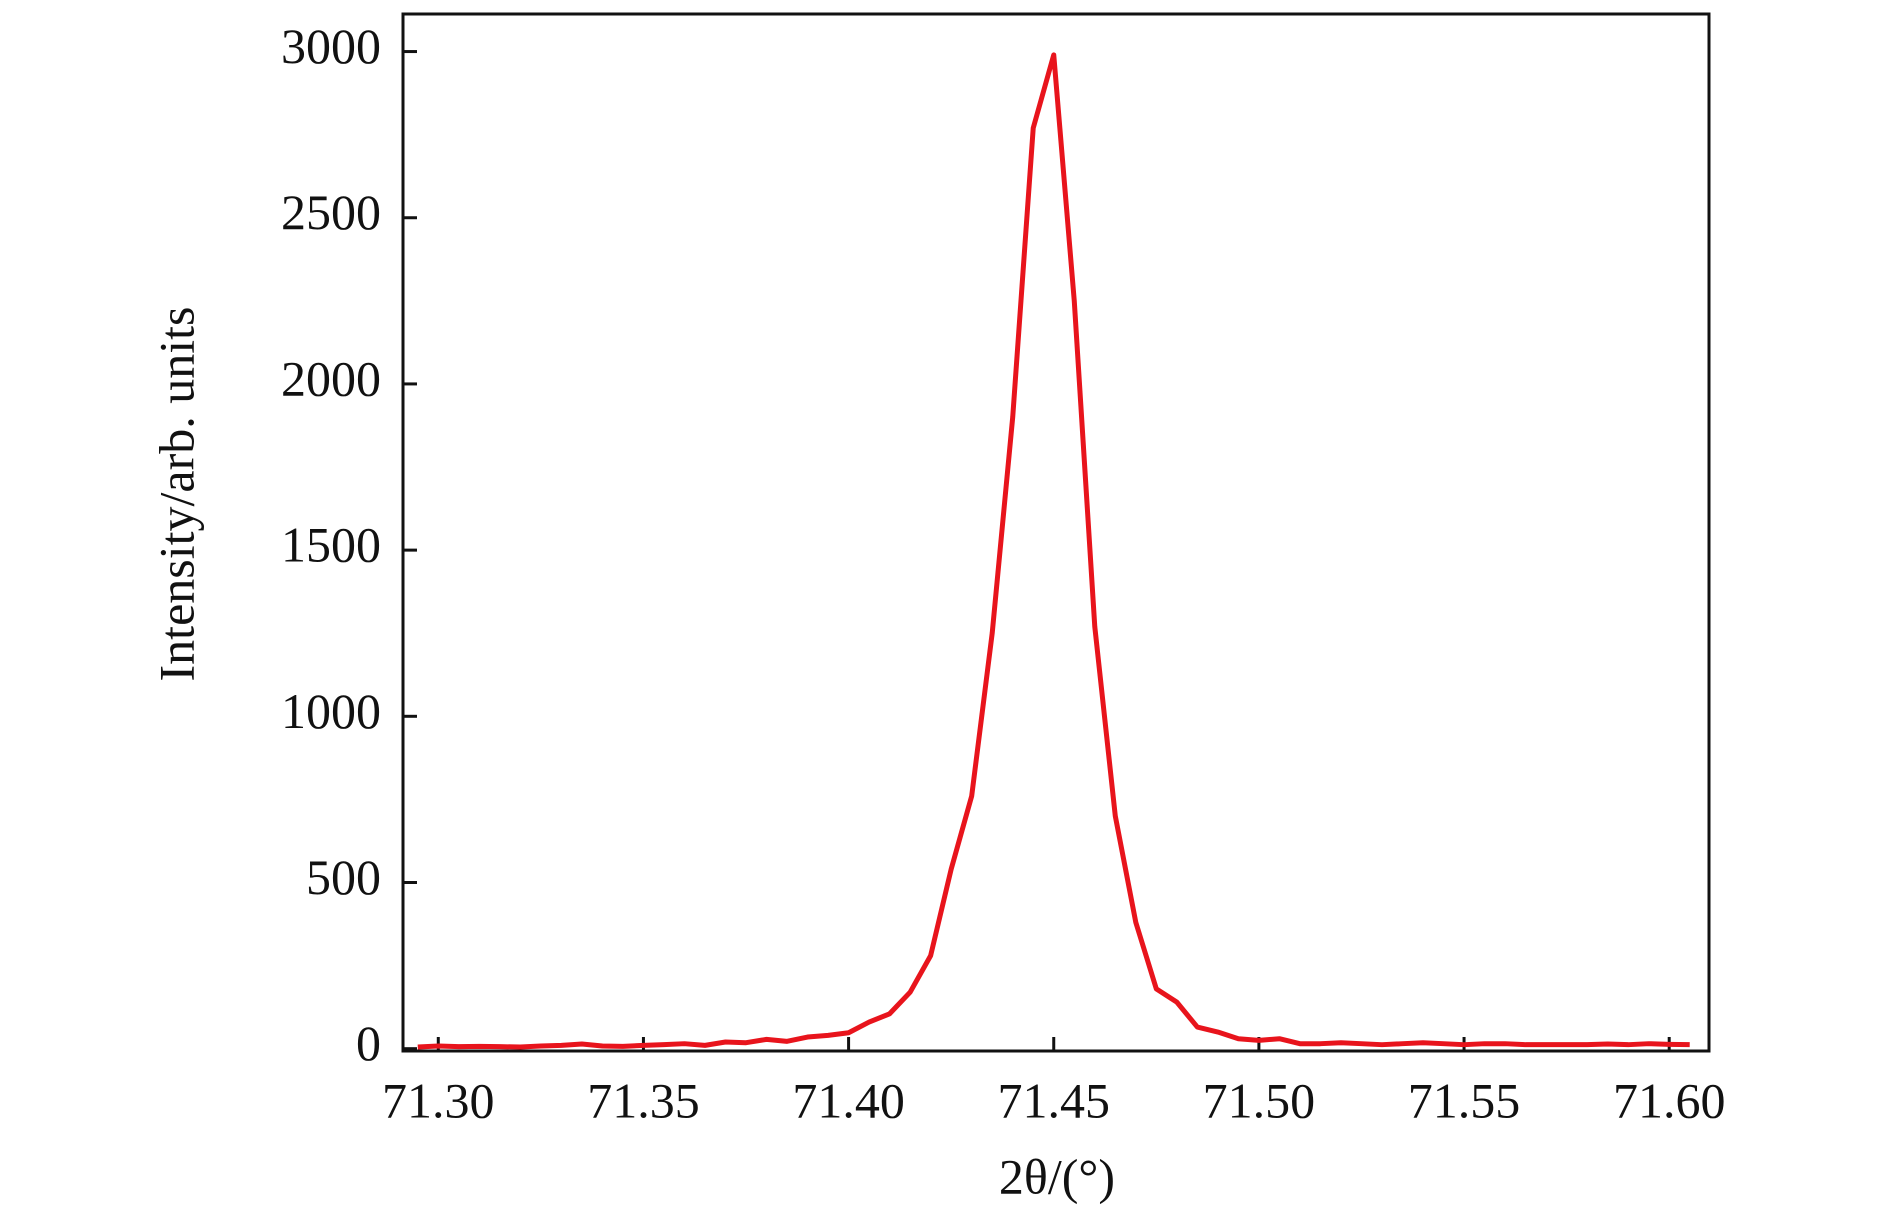 The image size is (1890, 1229). I want to click on x-axis-label: 2θ/(°), so click(1057, 1176).